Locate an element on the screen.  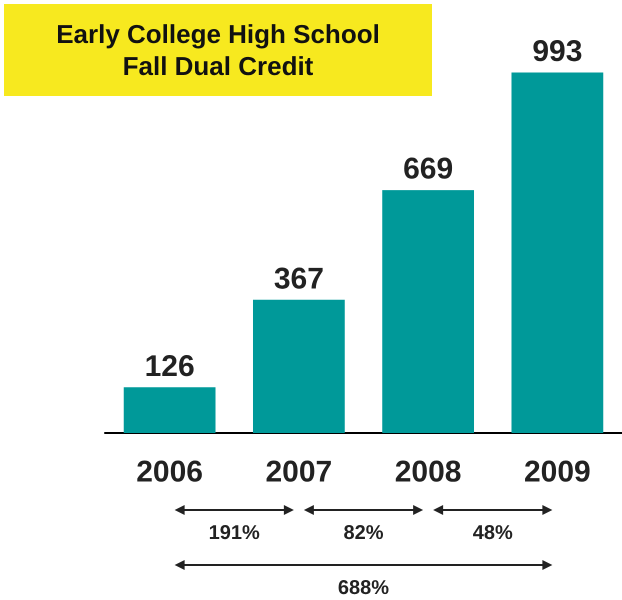
data-label: 669 is located at coordinates (428, 169).